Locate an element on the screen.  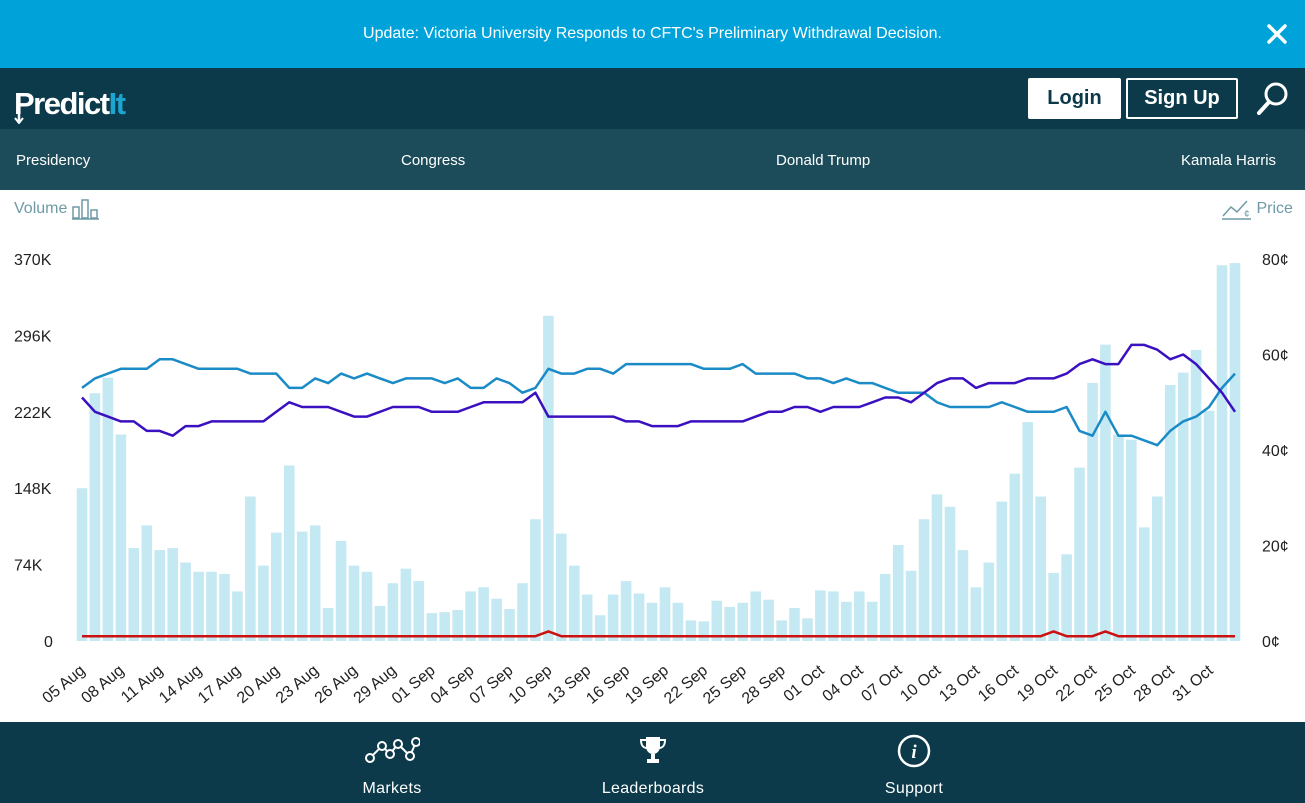
markets-icon is located at coordinates (392, 750).